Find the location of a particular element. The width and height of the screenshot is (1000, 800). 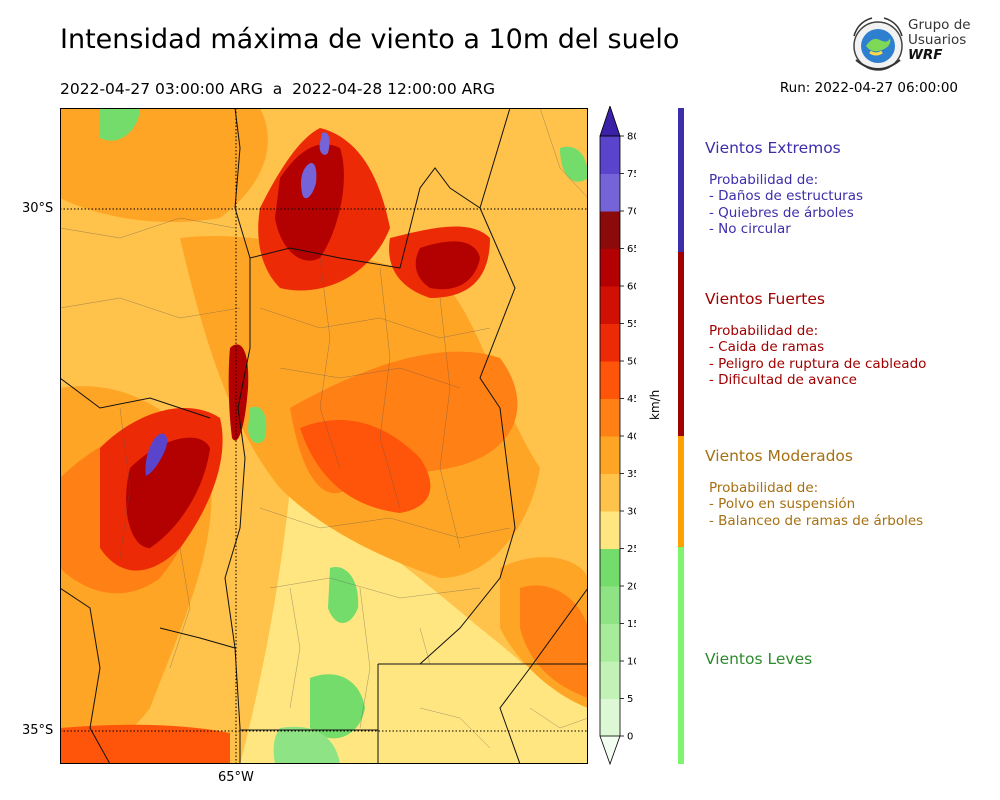

category-item: - Caida de ramas is located at coordinates (767, 347).